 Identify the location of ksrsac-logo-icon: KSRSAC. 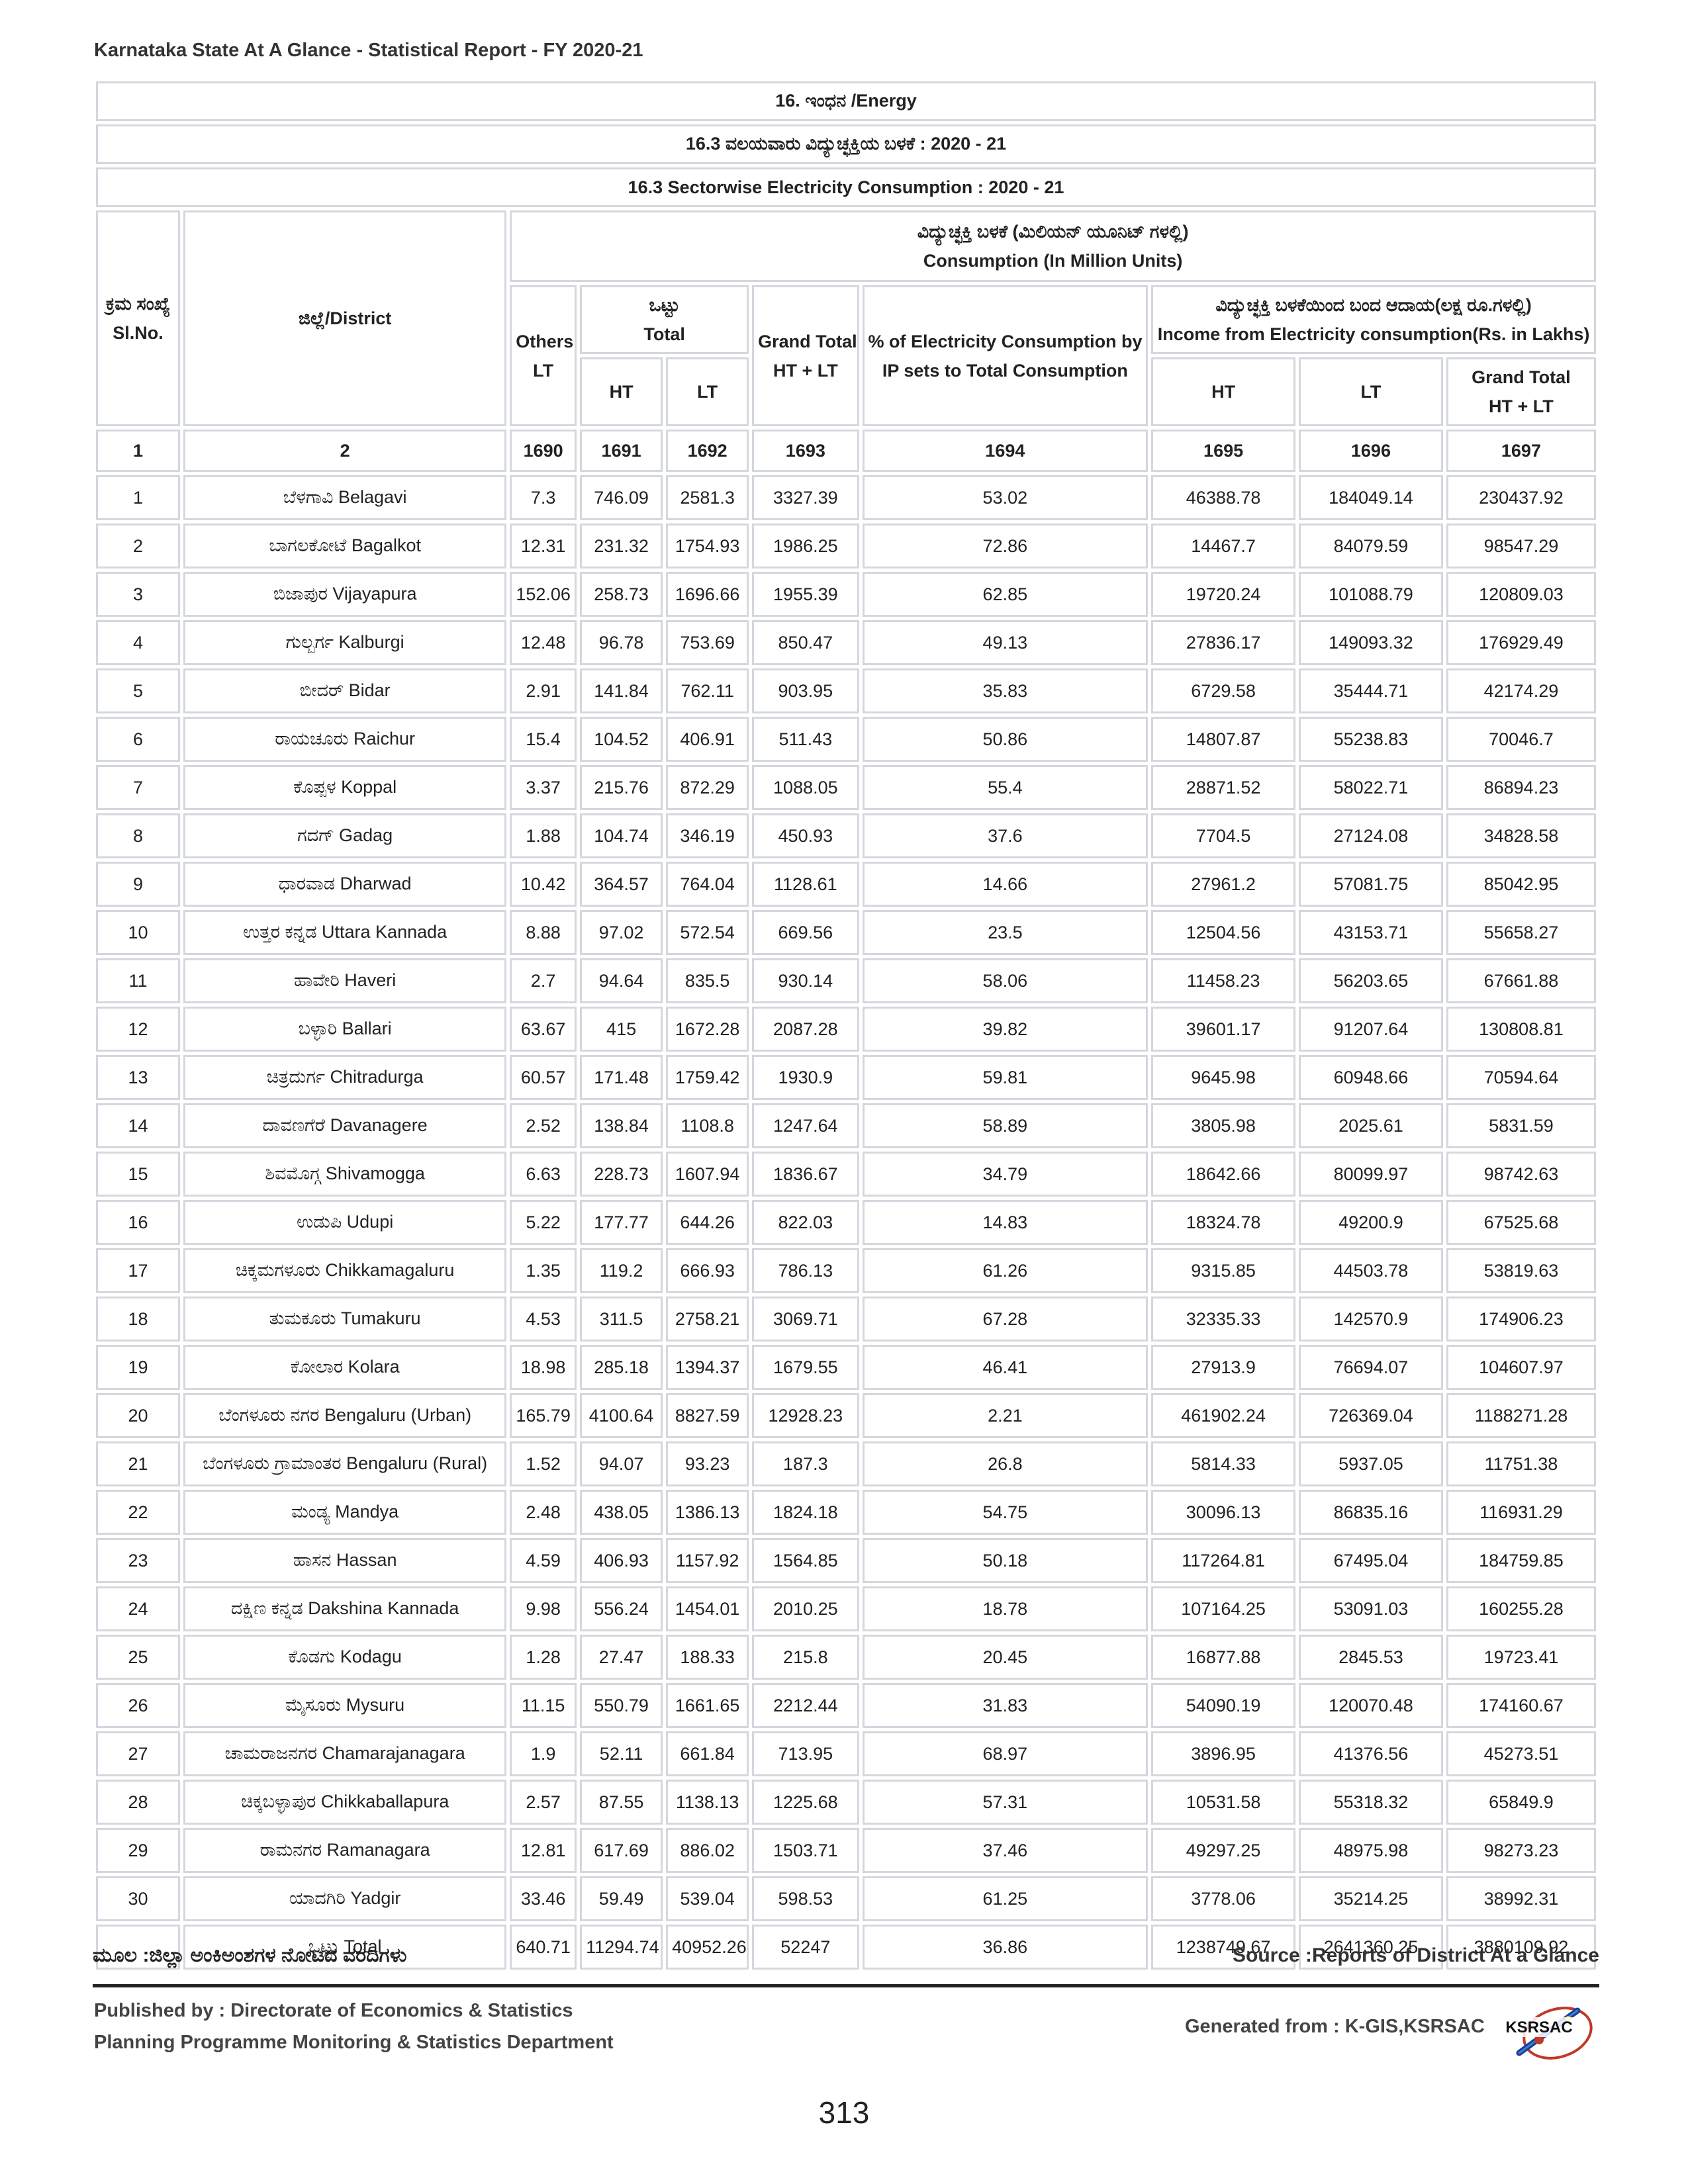
(1549, 2033).